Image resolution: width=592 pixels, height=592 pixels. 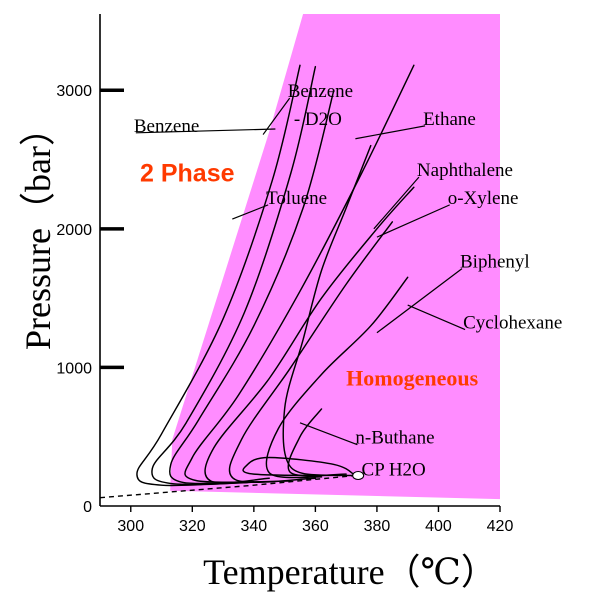 I want to click on label-ethane: Ethane, so click(x=449, y=119).